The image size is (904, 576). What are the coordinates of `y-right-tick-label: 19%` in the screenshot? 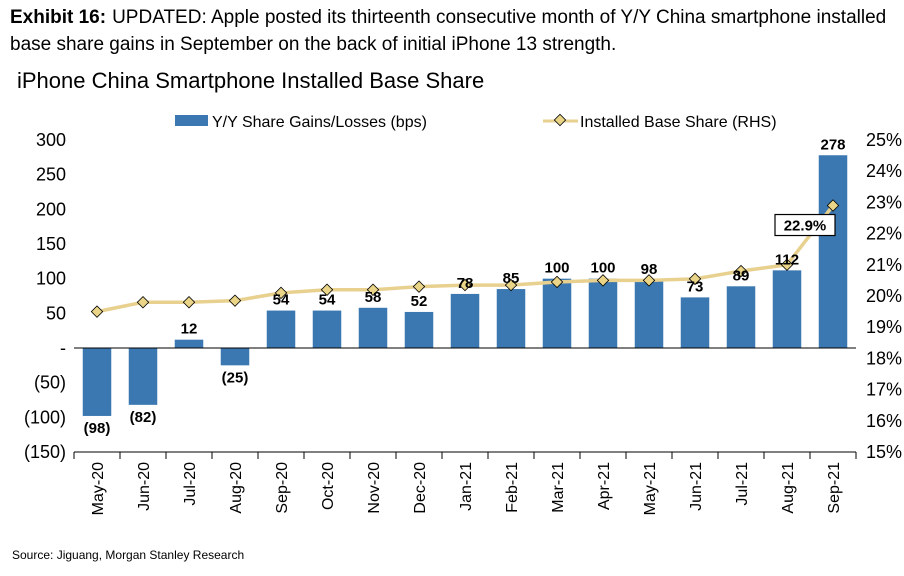 It's located at (884, 327).